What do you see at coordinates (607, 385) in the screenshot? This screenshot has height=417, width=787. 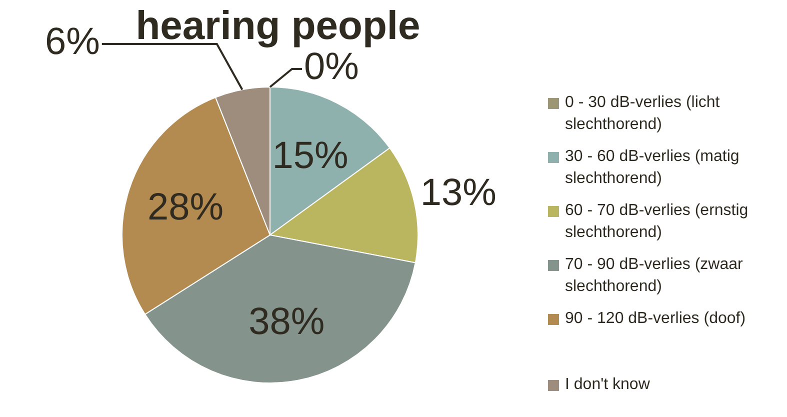 I see `legend-label: I don't know` at bounding box center [607, 385].